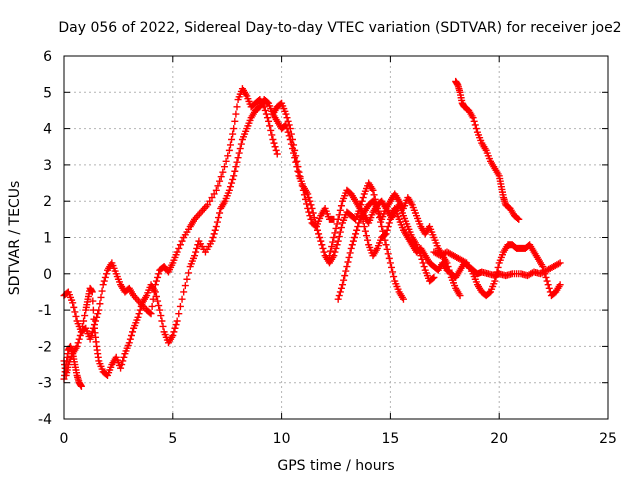  What do you see at coordinates (47, 93) in the screenshot?
I see `y-tick-label: 5` at bounding box center [47, 93].